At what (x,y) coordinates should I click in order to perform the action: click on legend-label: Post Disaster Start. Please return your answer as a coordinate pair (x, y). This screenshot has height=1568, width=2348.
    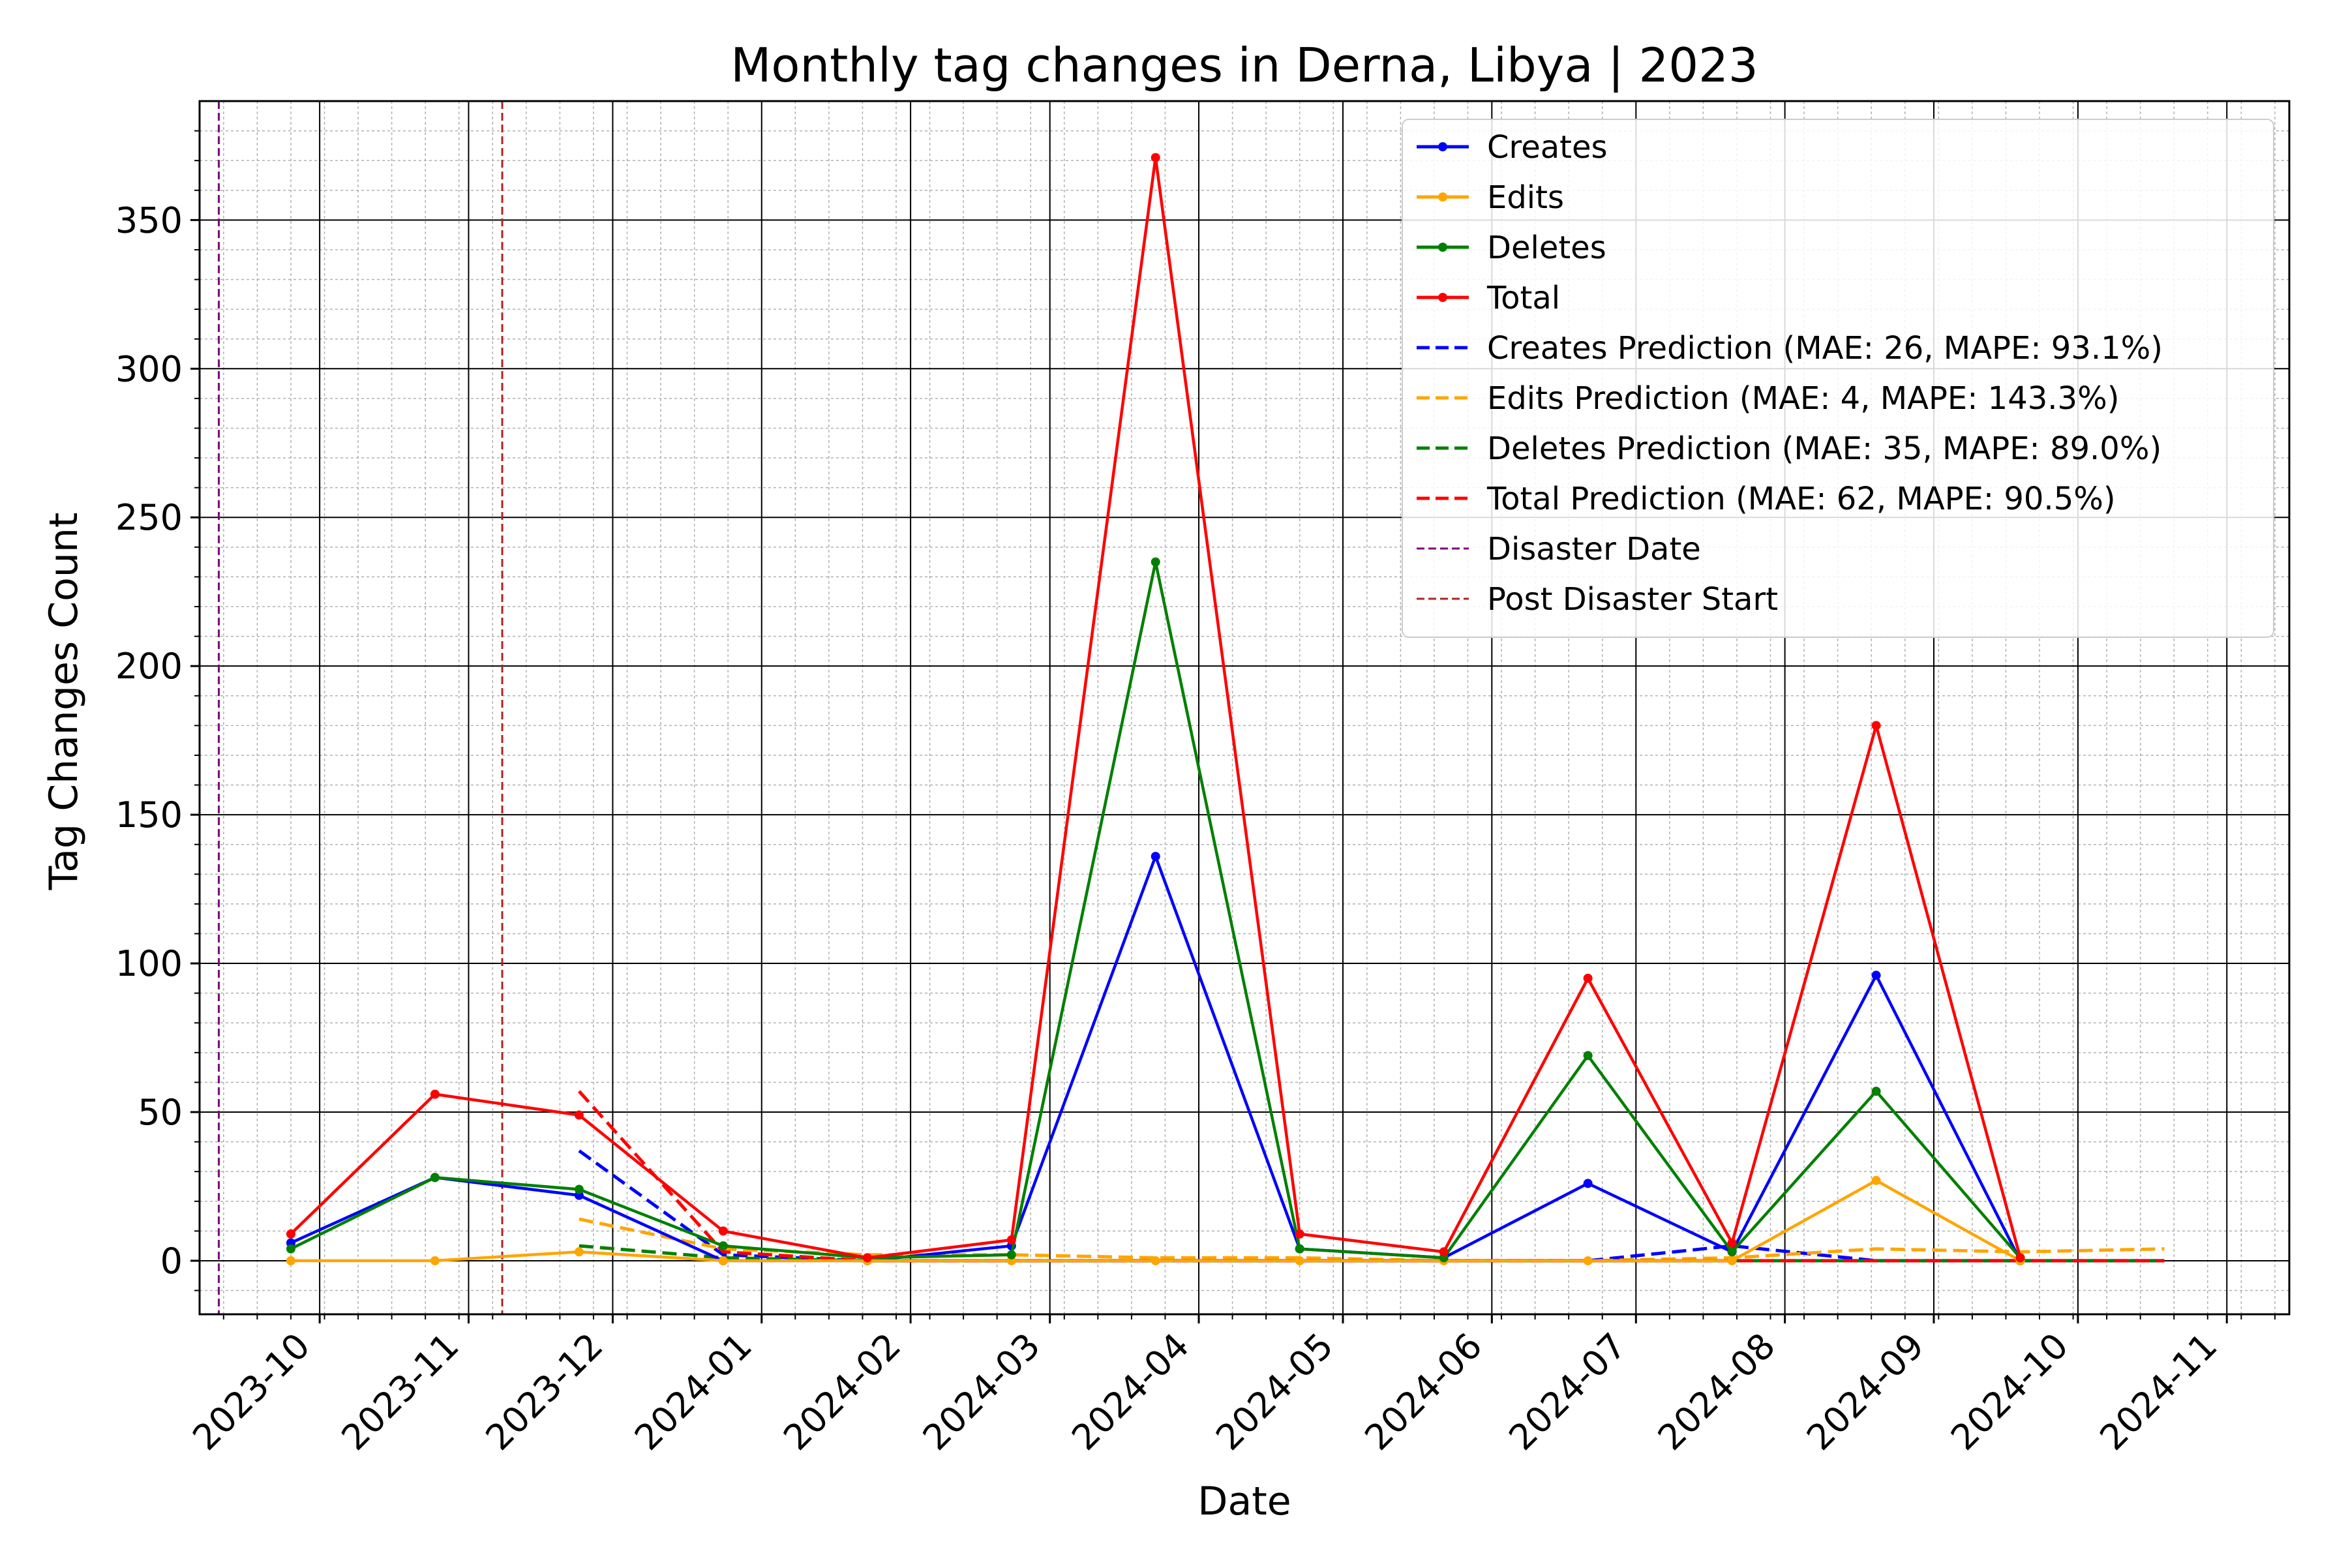
    Looking at the image, I should click on (1633, 599).